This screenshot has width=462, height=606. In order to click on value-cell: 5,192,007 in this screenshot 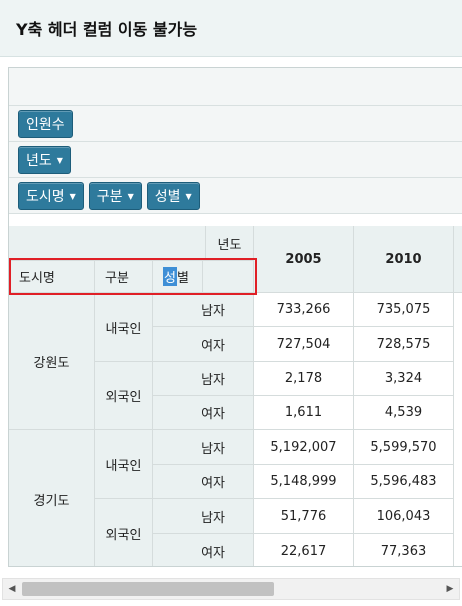, I will do `click(304, 447)`.